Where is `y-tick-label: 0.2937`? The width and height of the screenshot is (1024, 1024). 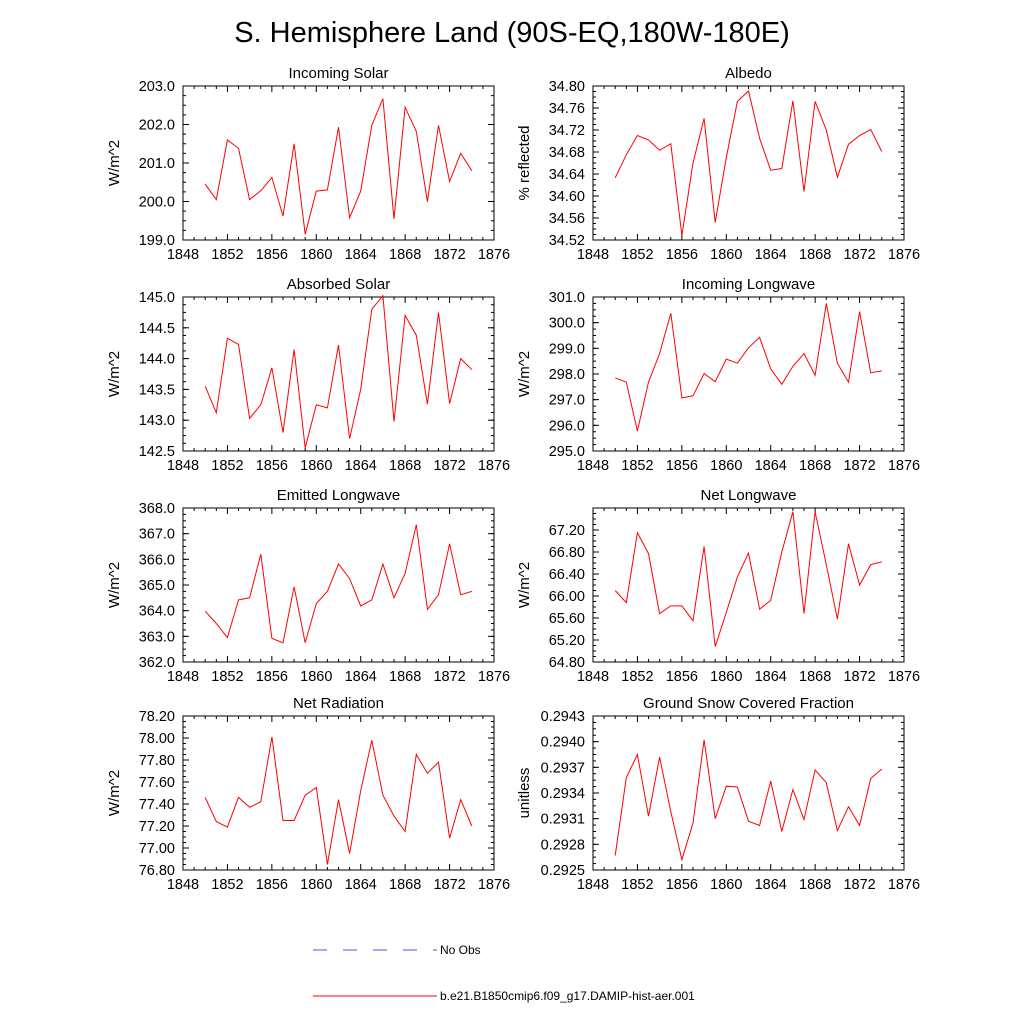
y-tick-label: 0.2937 is located at coordinates (563, 768).